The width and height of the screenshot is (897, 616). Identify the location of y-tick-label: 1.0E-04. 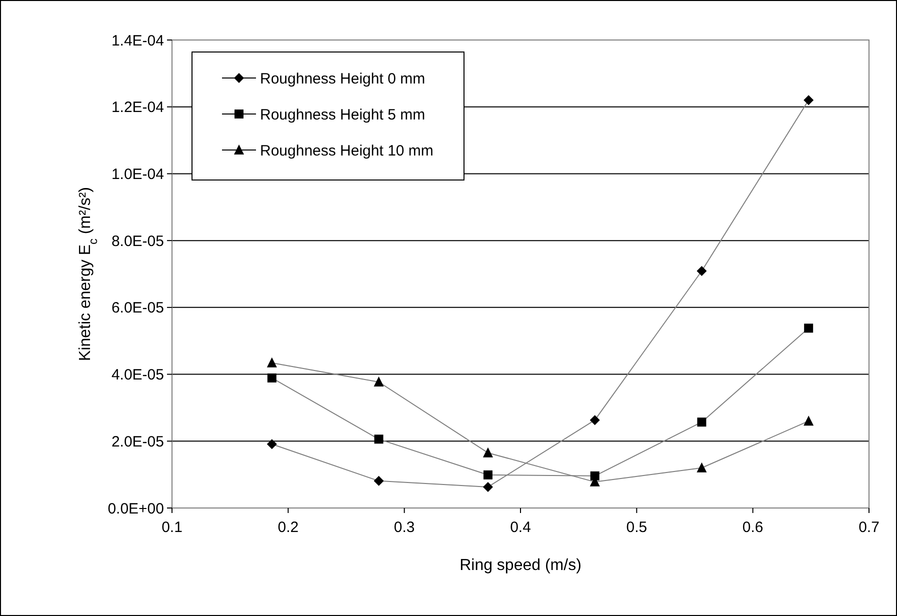
(137, 174).